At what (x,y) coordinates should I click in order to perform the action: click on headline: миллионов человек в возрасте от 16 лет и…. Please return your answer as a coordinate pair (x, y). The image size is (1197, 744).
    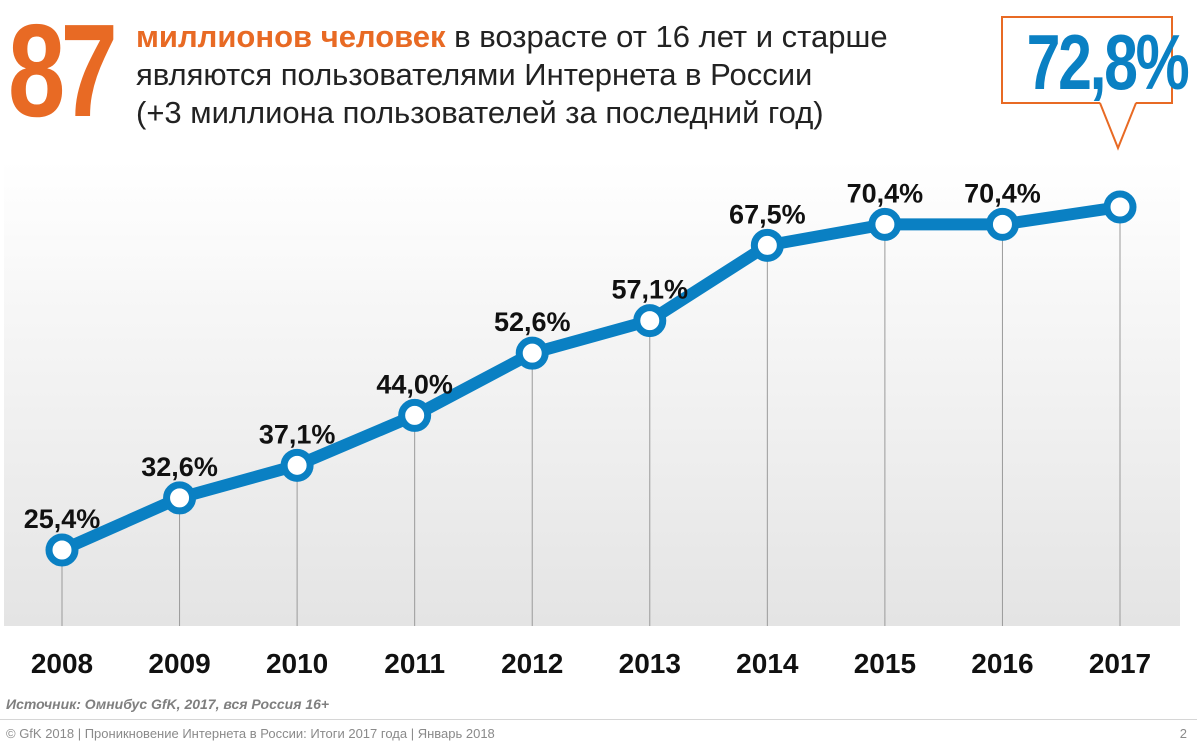
    Looking at the image, I should click on (546, 75).